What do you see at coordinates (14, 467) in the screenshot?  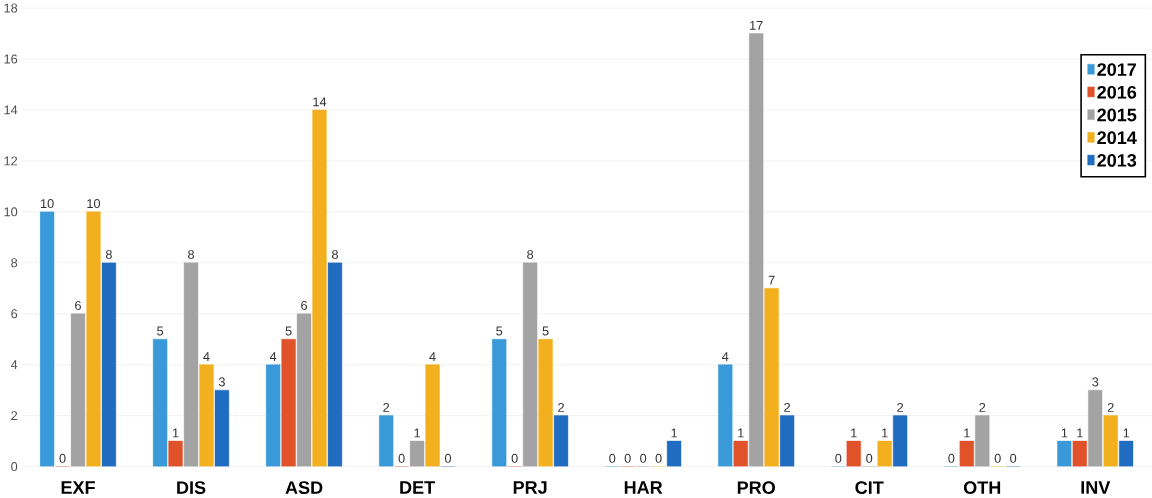 I see `y-tick-label: 0` at bounding box center [14, 467].